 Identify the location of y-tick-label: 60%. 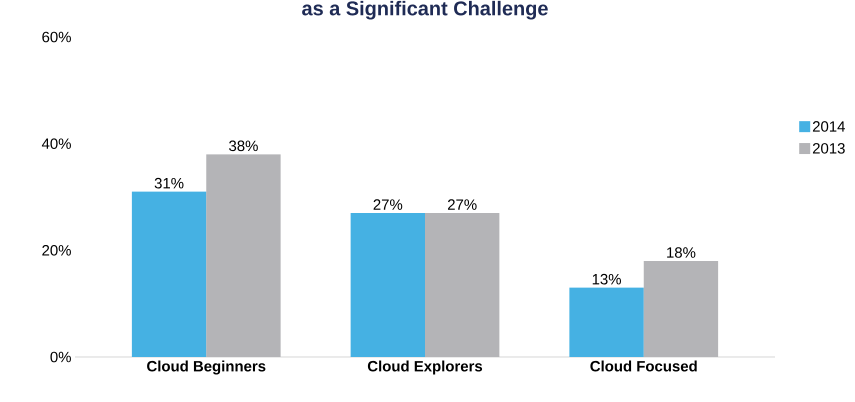
(56, 37).